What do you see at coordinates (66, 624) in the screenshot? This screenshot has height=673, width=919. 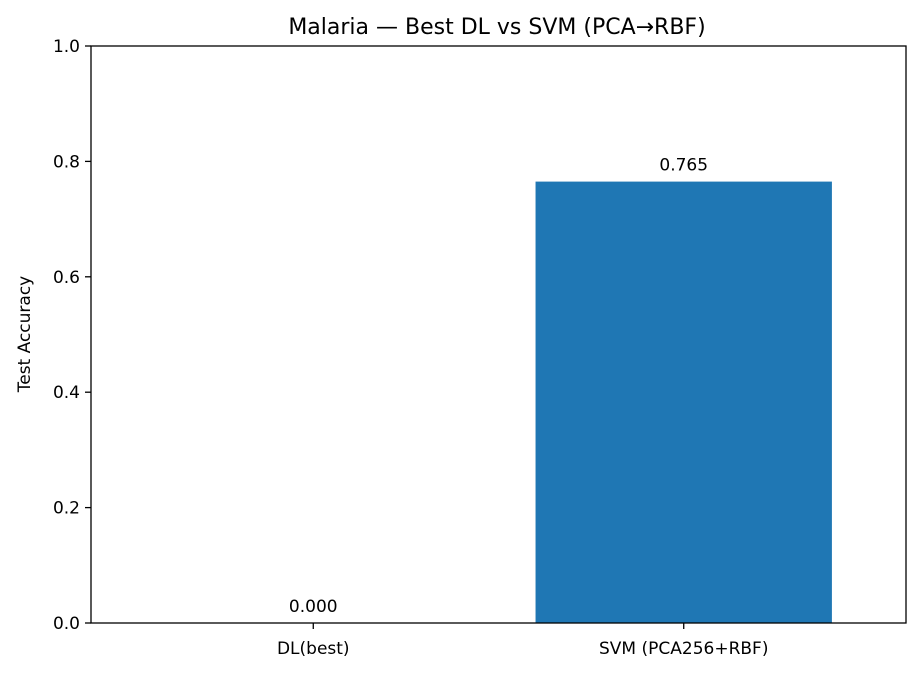 I see `y-tick-label: 0.0` at bounding box center [66, 624].